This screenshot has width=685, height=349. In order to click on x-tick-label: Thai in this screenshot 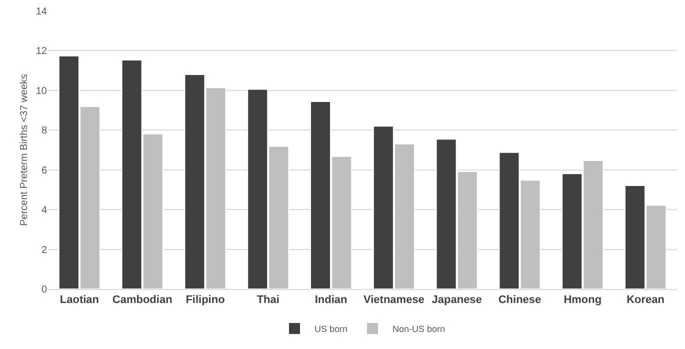, I will do `click(268, 300)`.